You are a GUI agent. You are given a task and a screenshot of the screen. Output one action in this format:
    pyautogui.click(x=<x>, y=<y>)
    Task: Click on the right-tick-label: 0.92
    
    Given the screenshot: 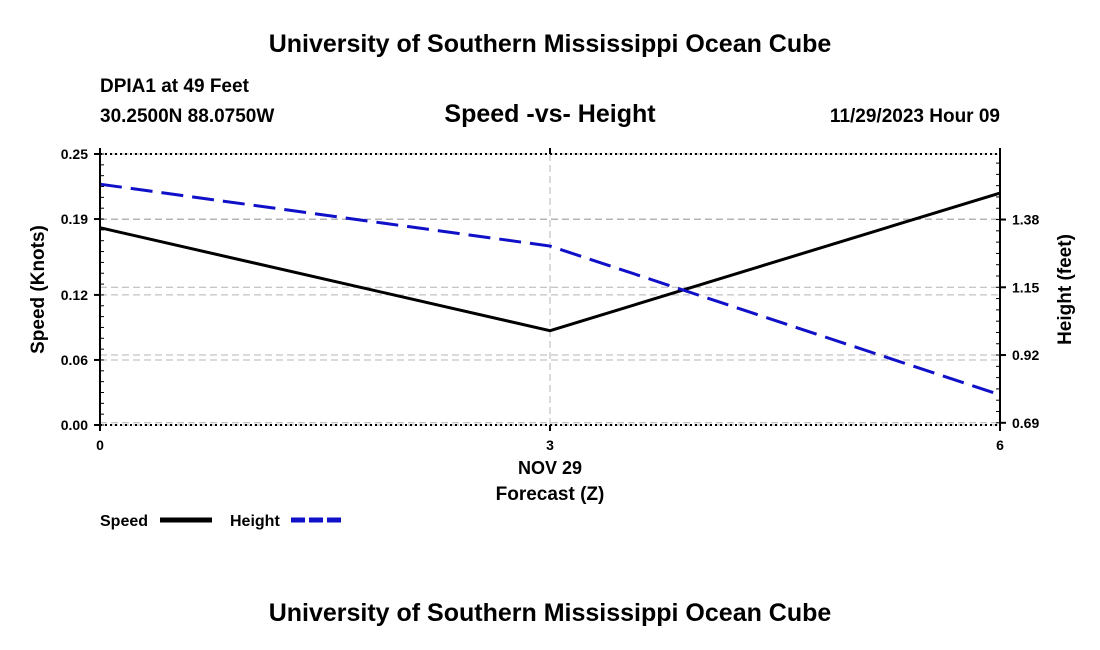 What is the action you would take?
    pyautogui.click(x=1025, y=355)
    